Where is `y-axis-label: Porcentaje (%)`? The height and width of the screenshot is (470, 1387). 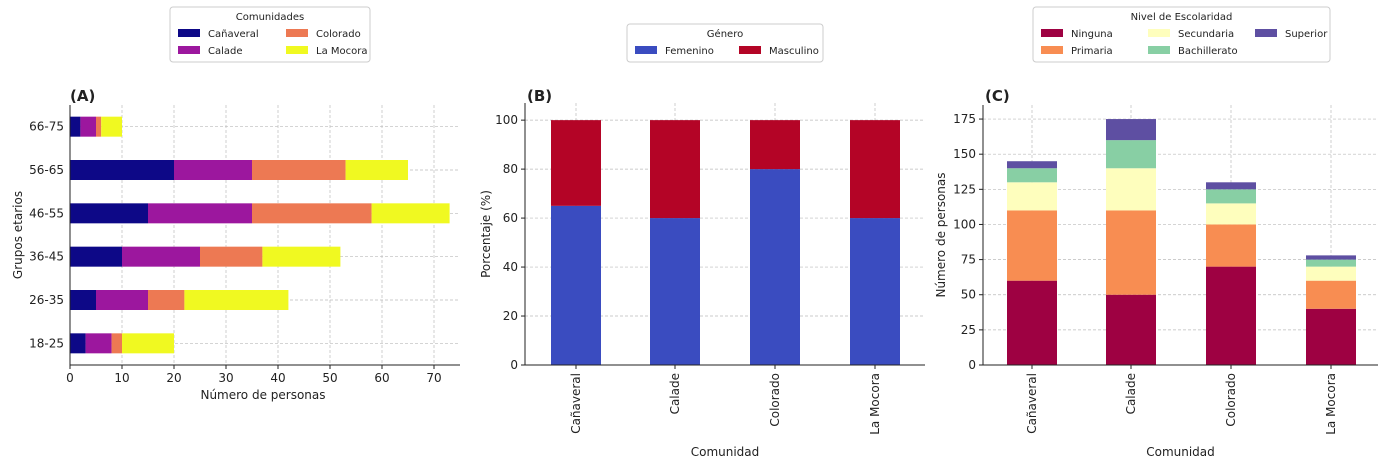 y-axis-label: Porcentaje (%) is located at coordinates (486, 234).